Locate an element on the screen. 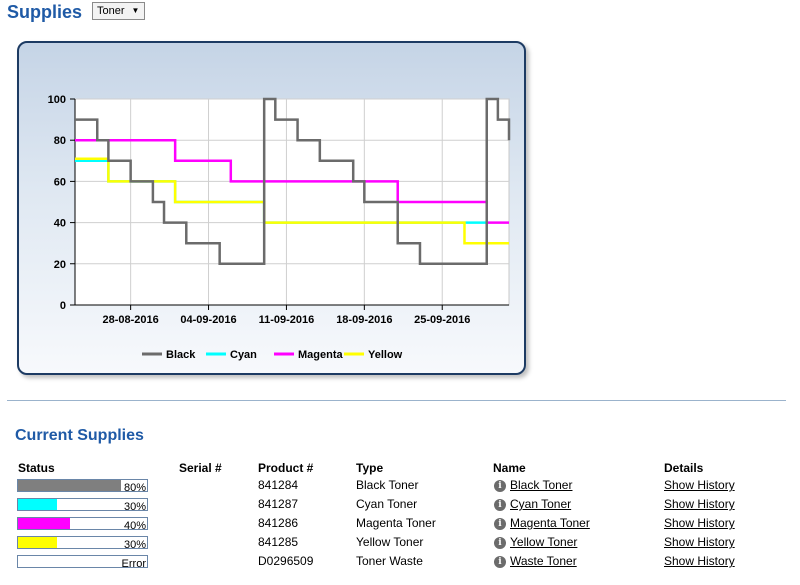 Image resolution: width=800 pixels, height=585 pixels. level-text: 40% is located at coordinates (134, 526).